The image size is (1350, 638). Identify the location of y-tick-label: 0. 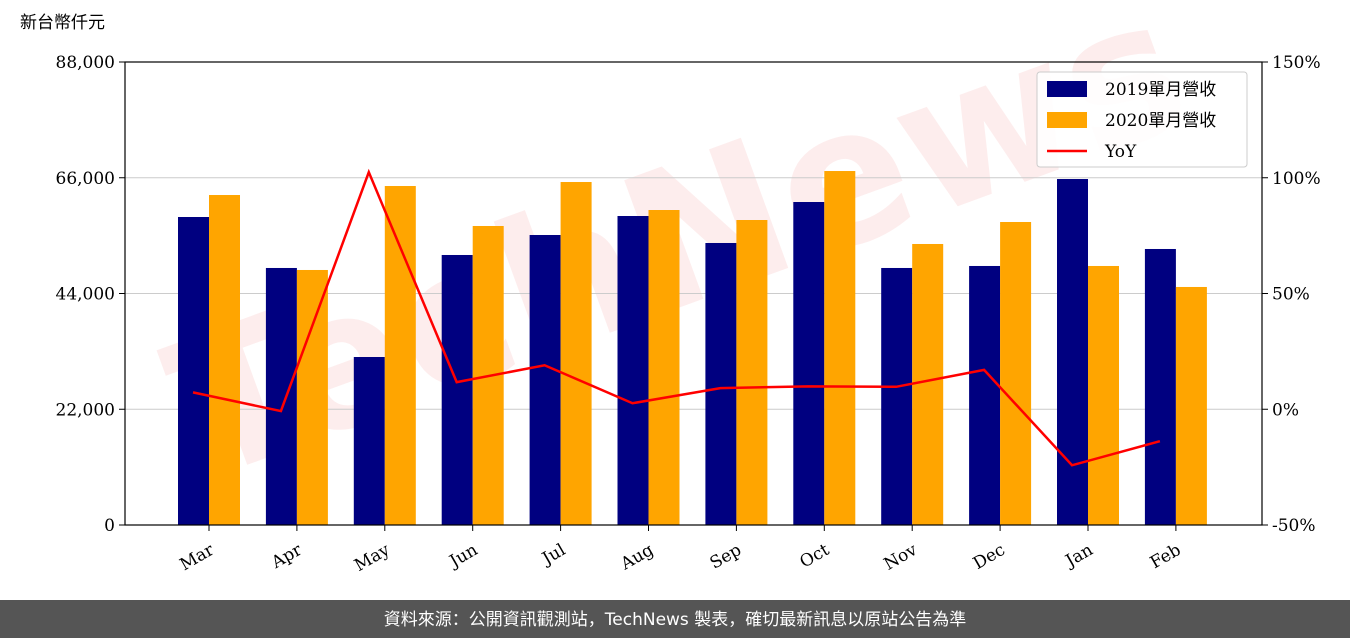
(109, 526).